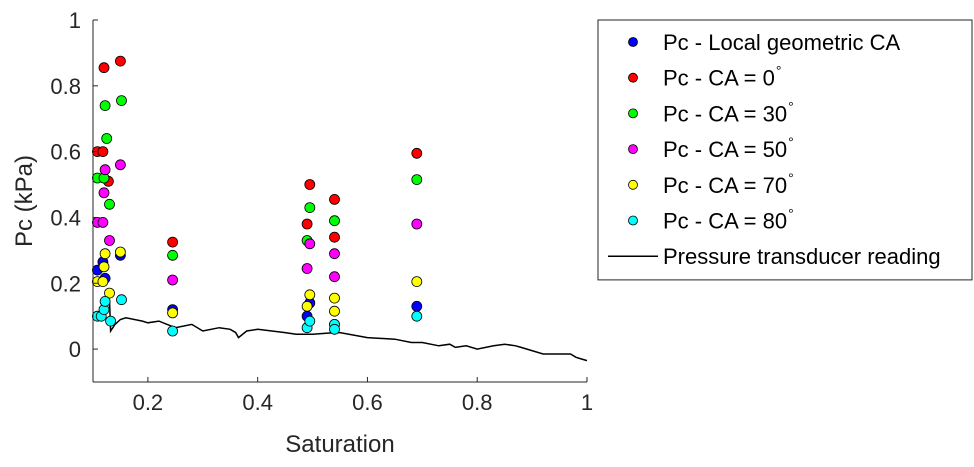 The image size is (974, 467). Describe the element at coordinates (477, 402) in the screenshot. I see `x-tick-label-3: 0.8` at that location.